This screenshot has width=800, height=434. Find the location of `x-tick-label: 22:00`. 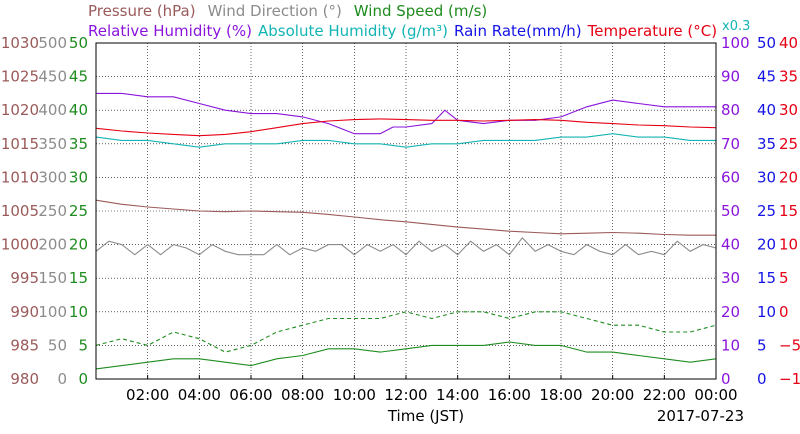

x-tick-label: 22:00 is located at coordinates (664, 395).